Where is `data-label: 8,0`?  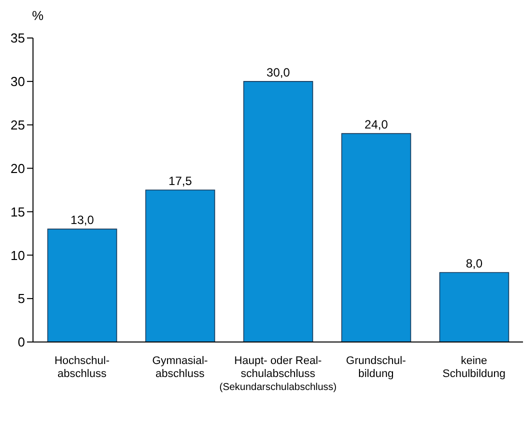 data-label: 8,0 is located at coordinates (474, 263).